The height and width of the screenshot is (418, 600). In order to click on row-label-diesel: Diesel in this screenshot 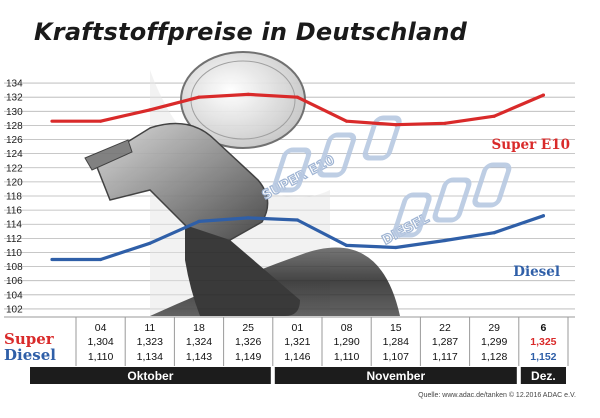, I will do `click(30, 355)`.